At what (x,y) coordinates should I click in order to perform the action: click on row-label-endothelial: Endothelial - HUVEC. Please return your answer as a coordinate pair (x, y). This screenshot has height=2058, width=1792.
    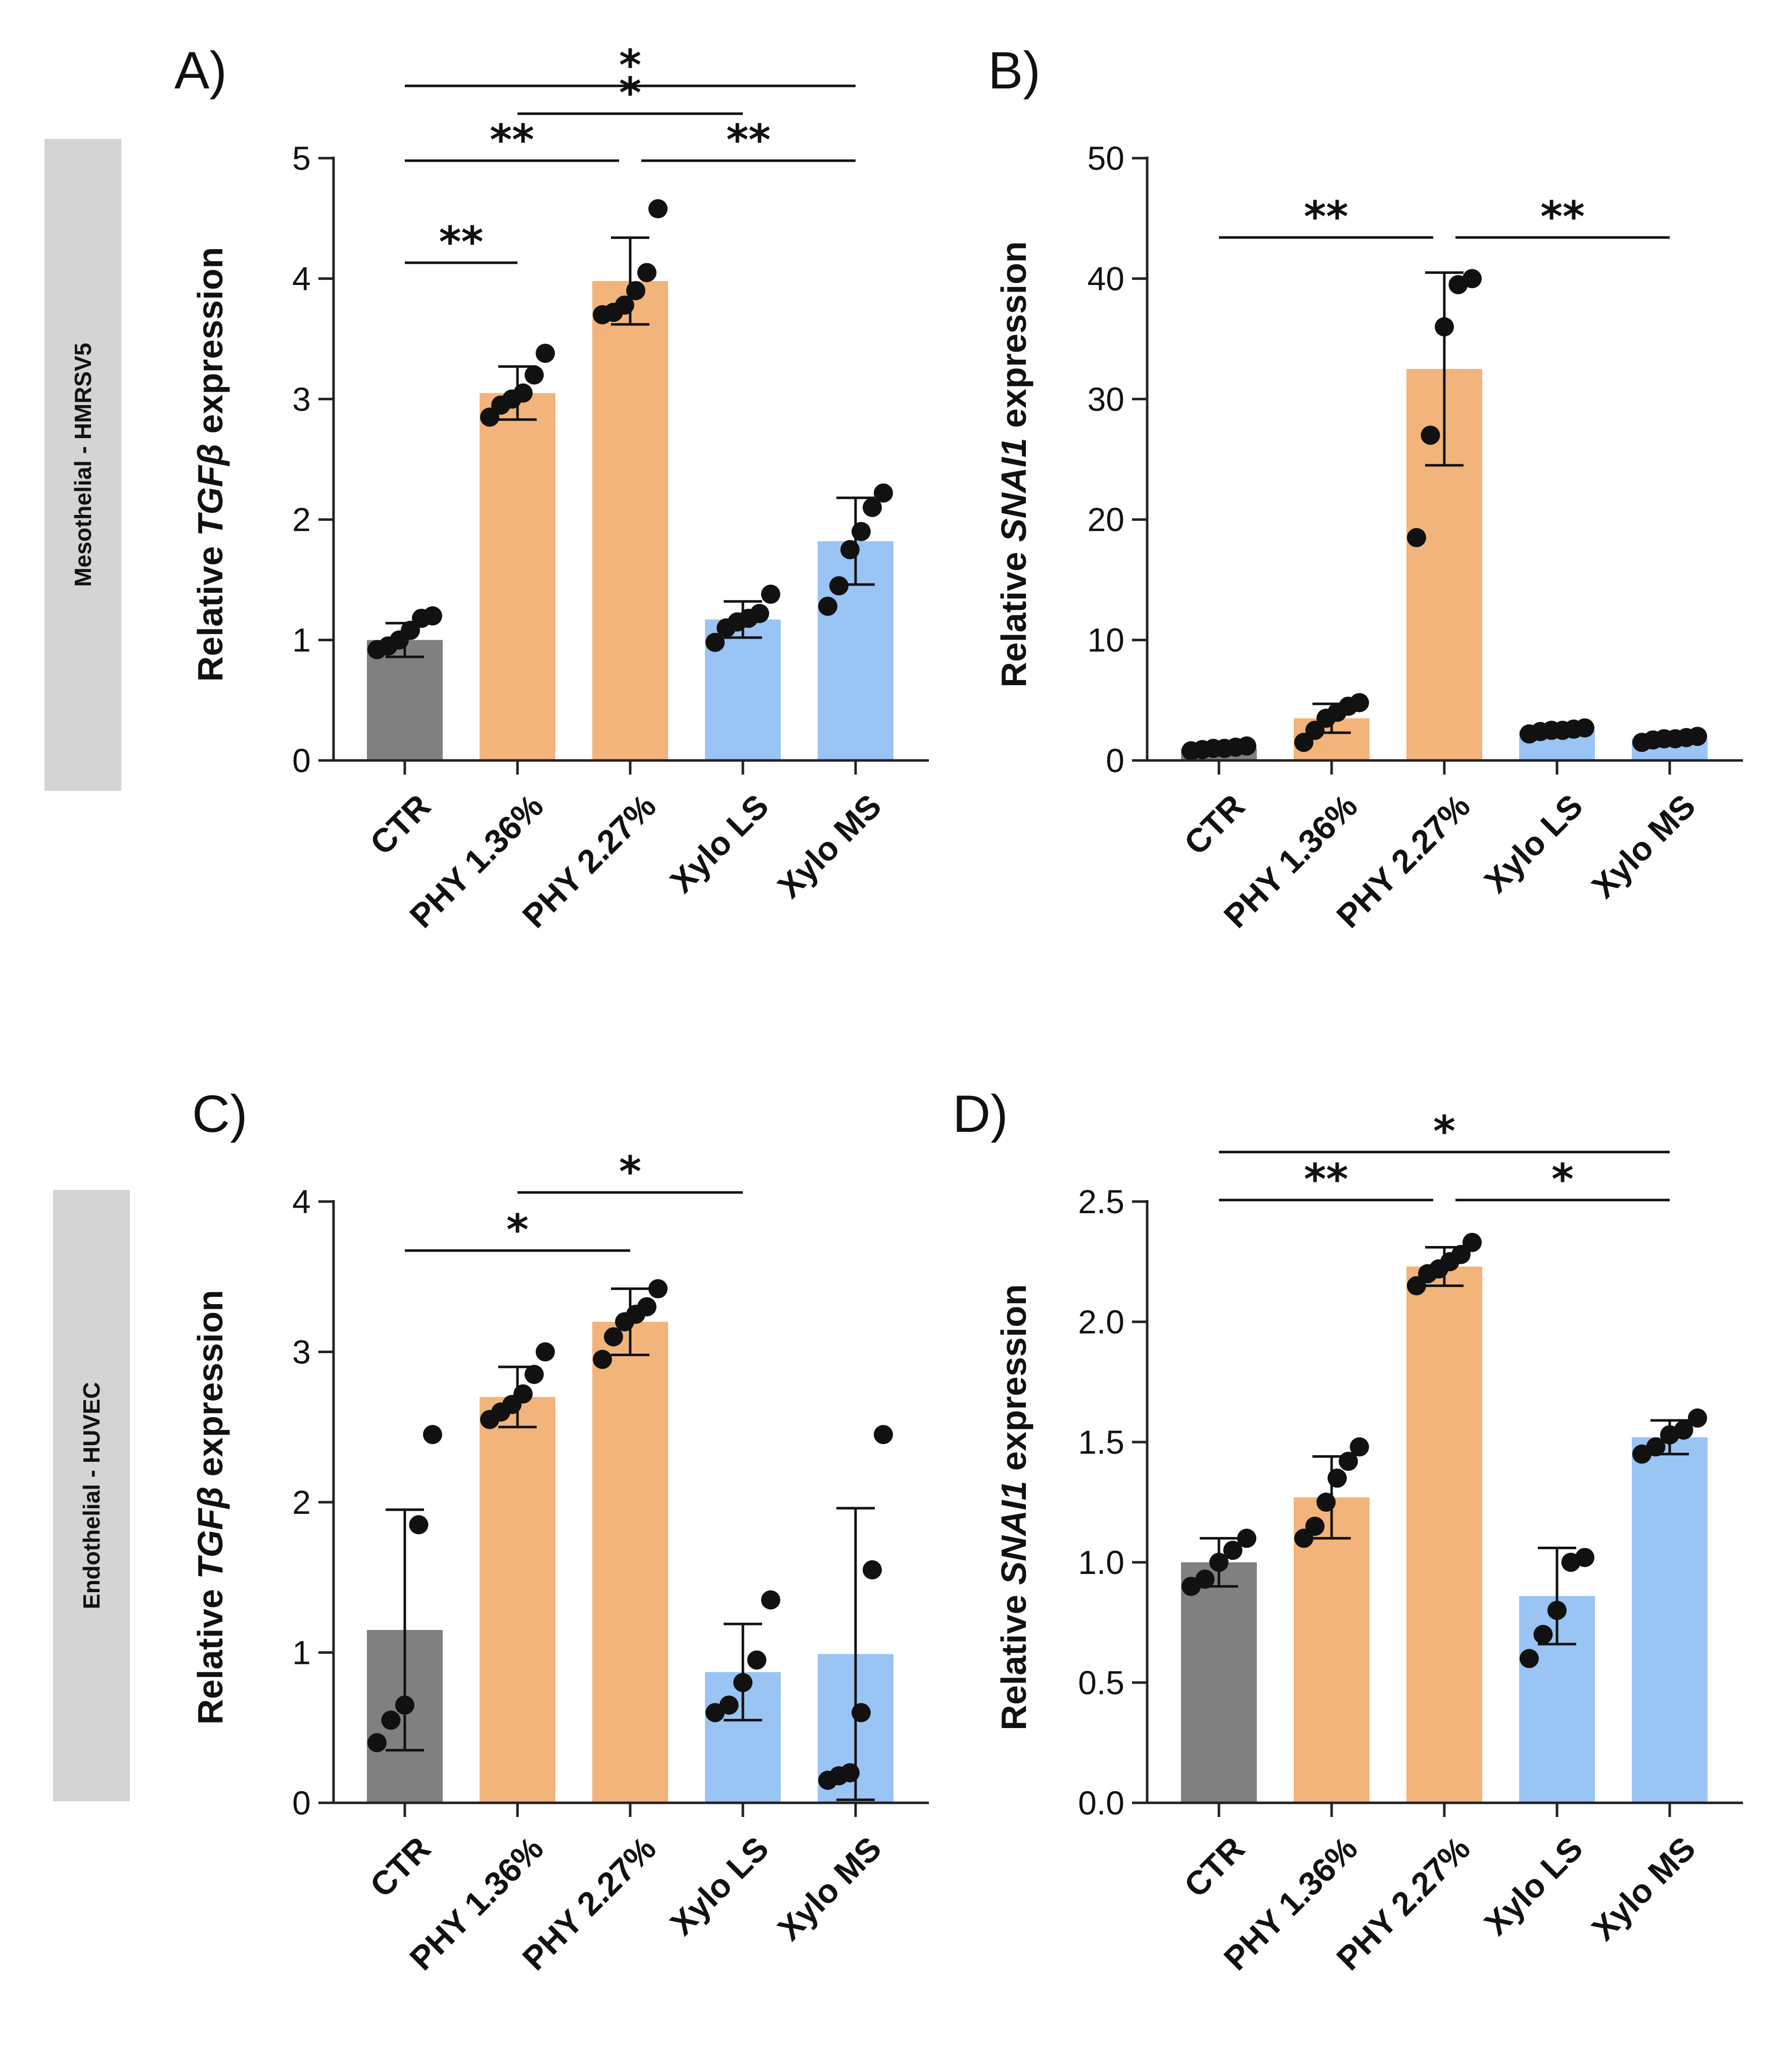
    Looking at the image, I should click on (91, 1495).